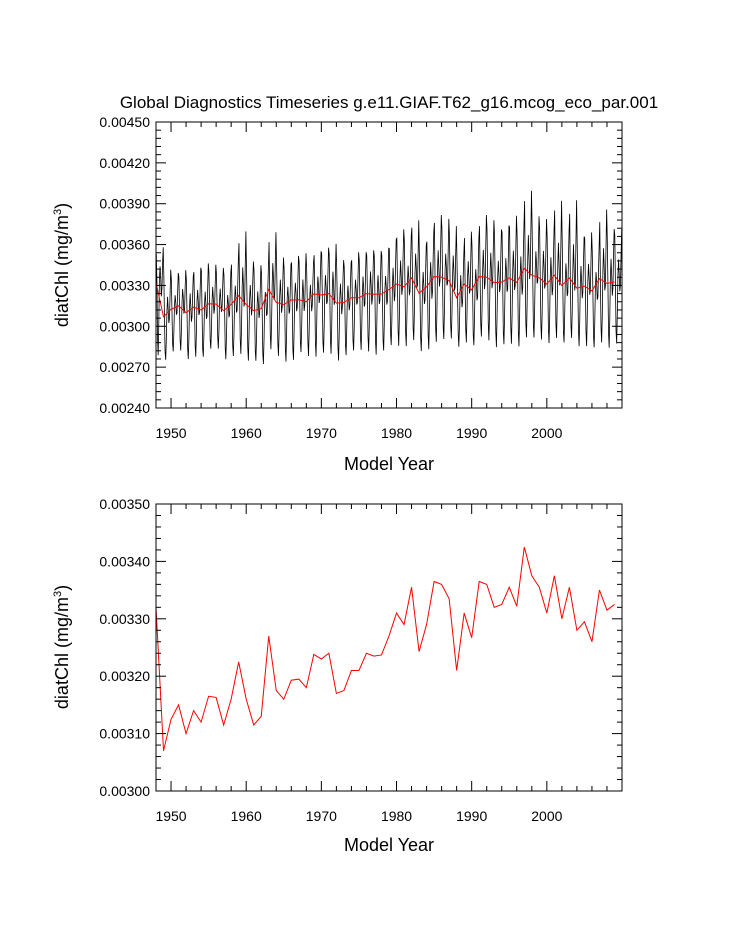 The image size is (733, 945). What do you see at coordinates (246, 816) in the screenshot?
I see `bottom-x-tick-label: 1960` at bounding box center [246, 816].